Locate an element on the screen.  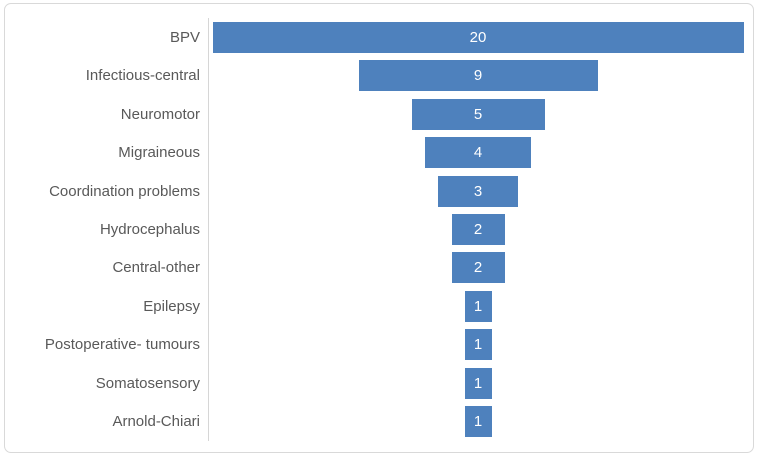
funnel-row: Epilepsy 1 is located at coordinates (379, 306).